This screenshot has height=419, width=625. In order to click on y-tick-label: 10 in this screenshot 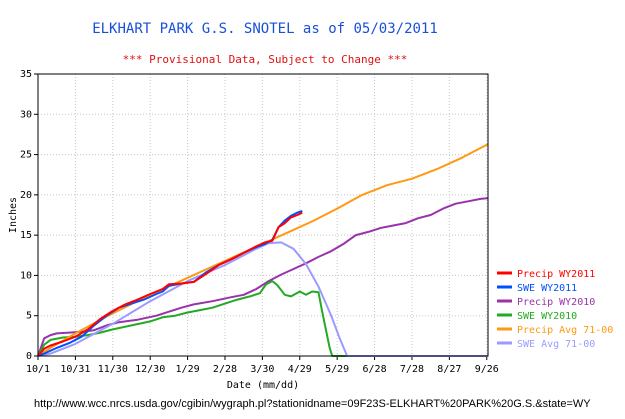, I will do `click(26, 275)`.